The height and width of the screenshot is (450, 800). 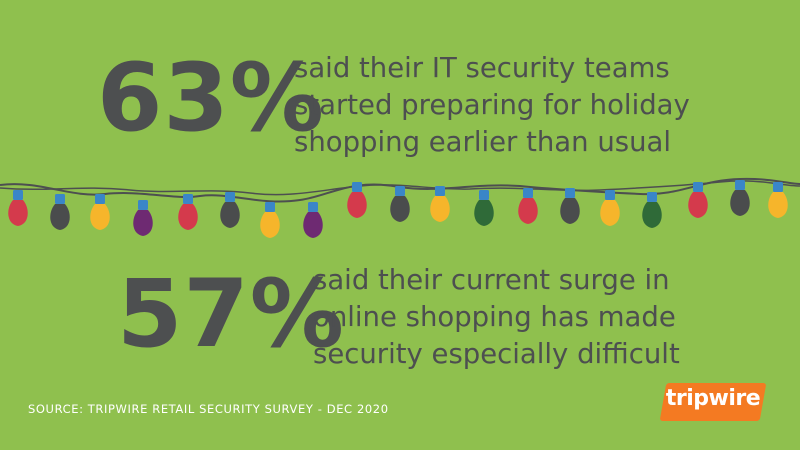 What do you see at coordinates (211, 98) in the screenshot?
I see `stat-percent-1: 63%` at bounding box center [211, 98].